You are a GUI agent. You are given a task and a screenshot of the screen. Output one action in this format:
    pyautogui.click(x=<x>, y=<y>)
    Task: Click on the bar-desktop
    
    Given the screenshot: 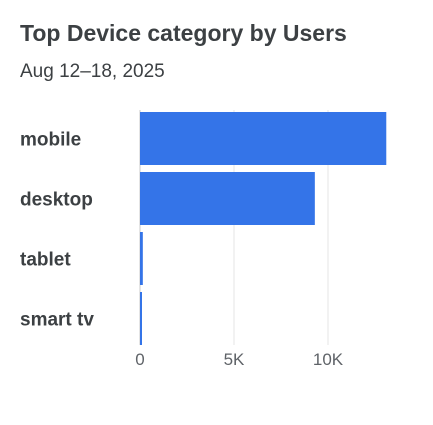 What is the action you would take?
    pyautogui.click(x=227, y=198)
    